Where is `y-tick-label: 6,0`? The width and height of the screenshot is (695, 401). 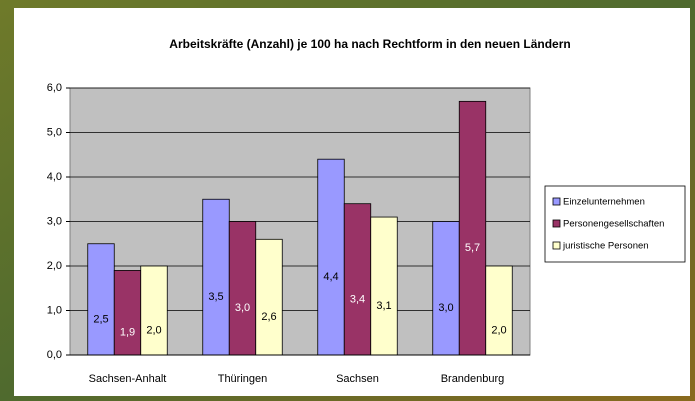 y-tick-label: 6,0 is located at coordinates (54, 88).